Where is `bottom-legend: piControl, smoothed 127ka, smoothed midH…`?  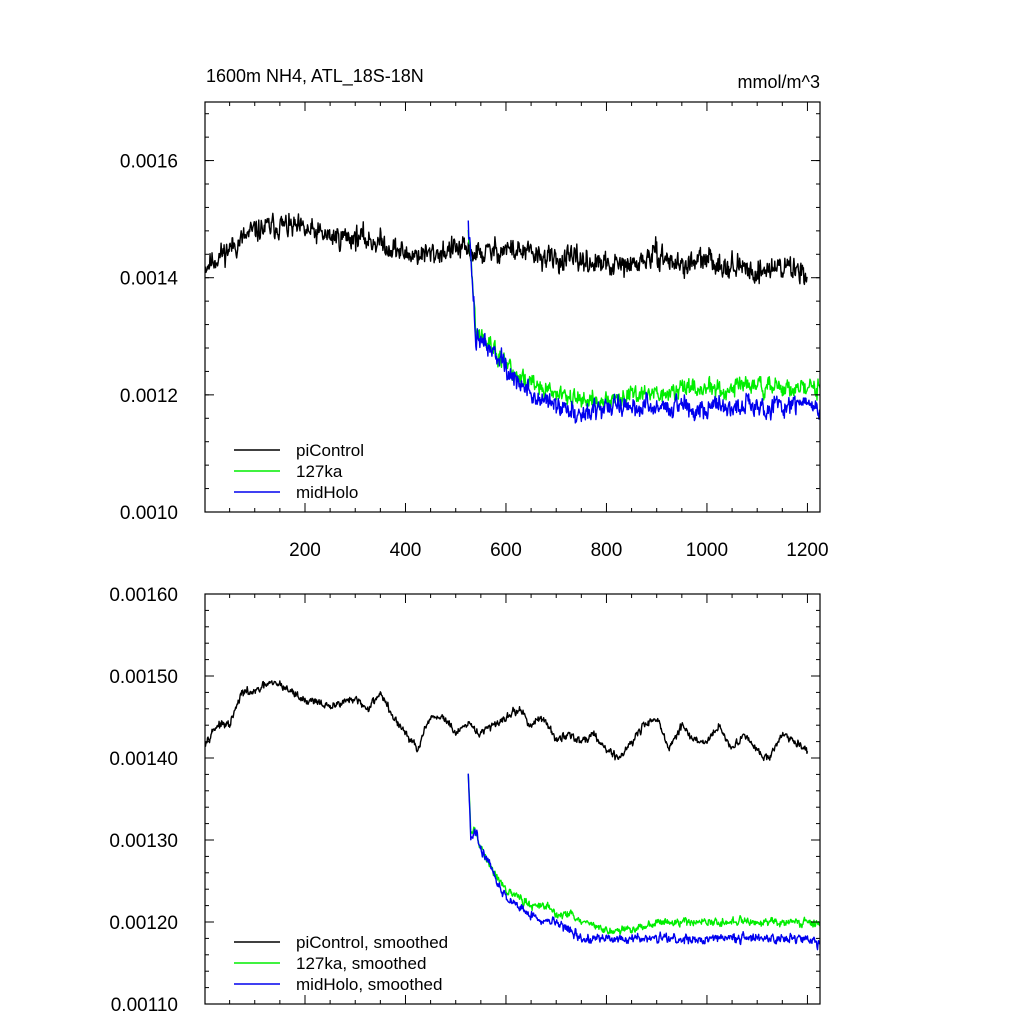 bottom-legend: piControl, smoothed 127ka, smoothed midH… is located at coordinates (341, 963).